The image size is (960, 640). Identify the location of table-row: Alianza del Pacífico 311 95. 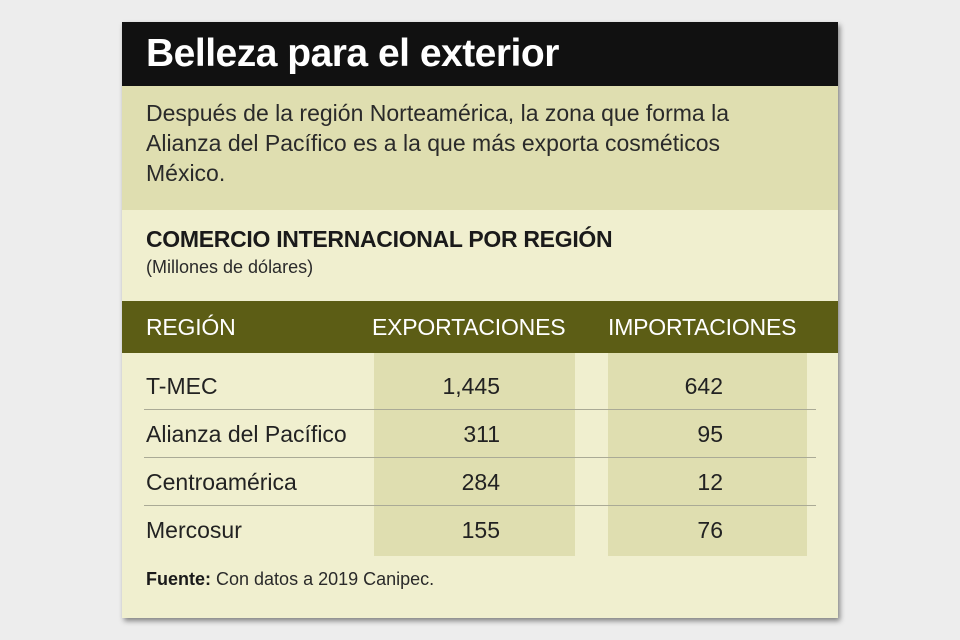
(480, 434).